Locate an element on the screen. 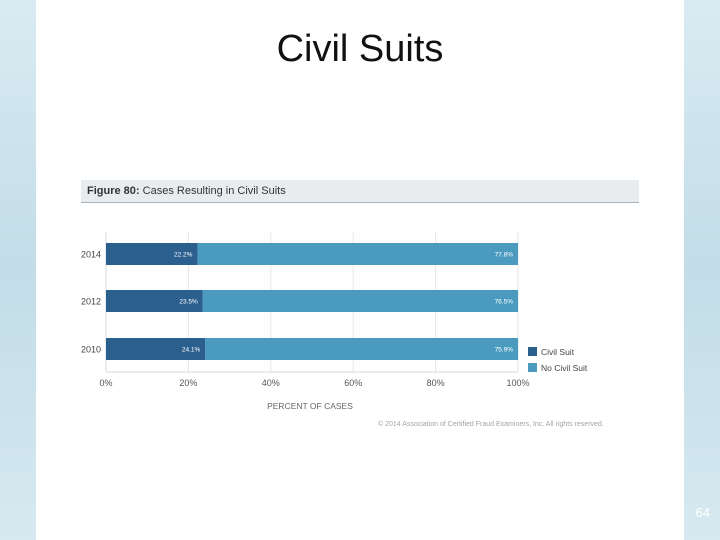 This screenshot has height=540, width=720. legend-label: No Civil Suit is located at coordinates (564, 368).